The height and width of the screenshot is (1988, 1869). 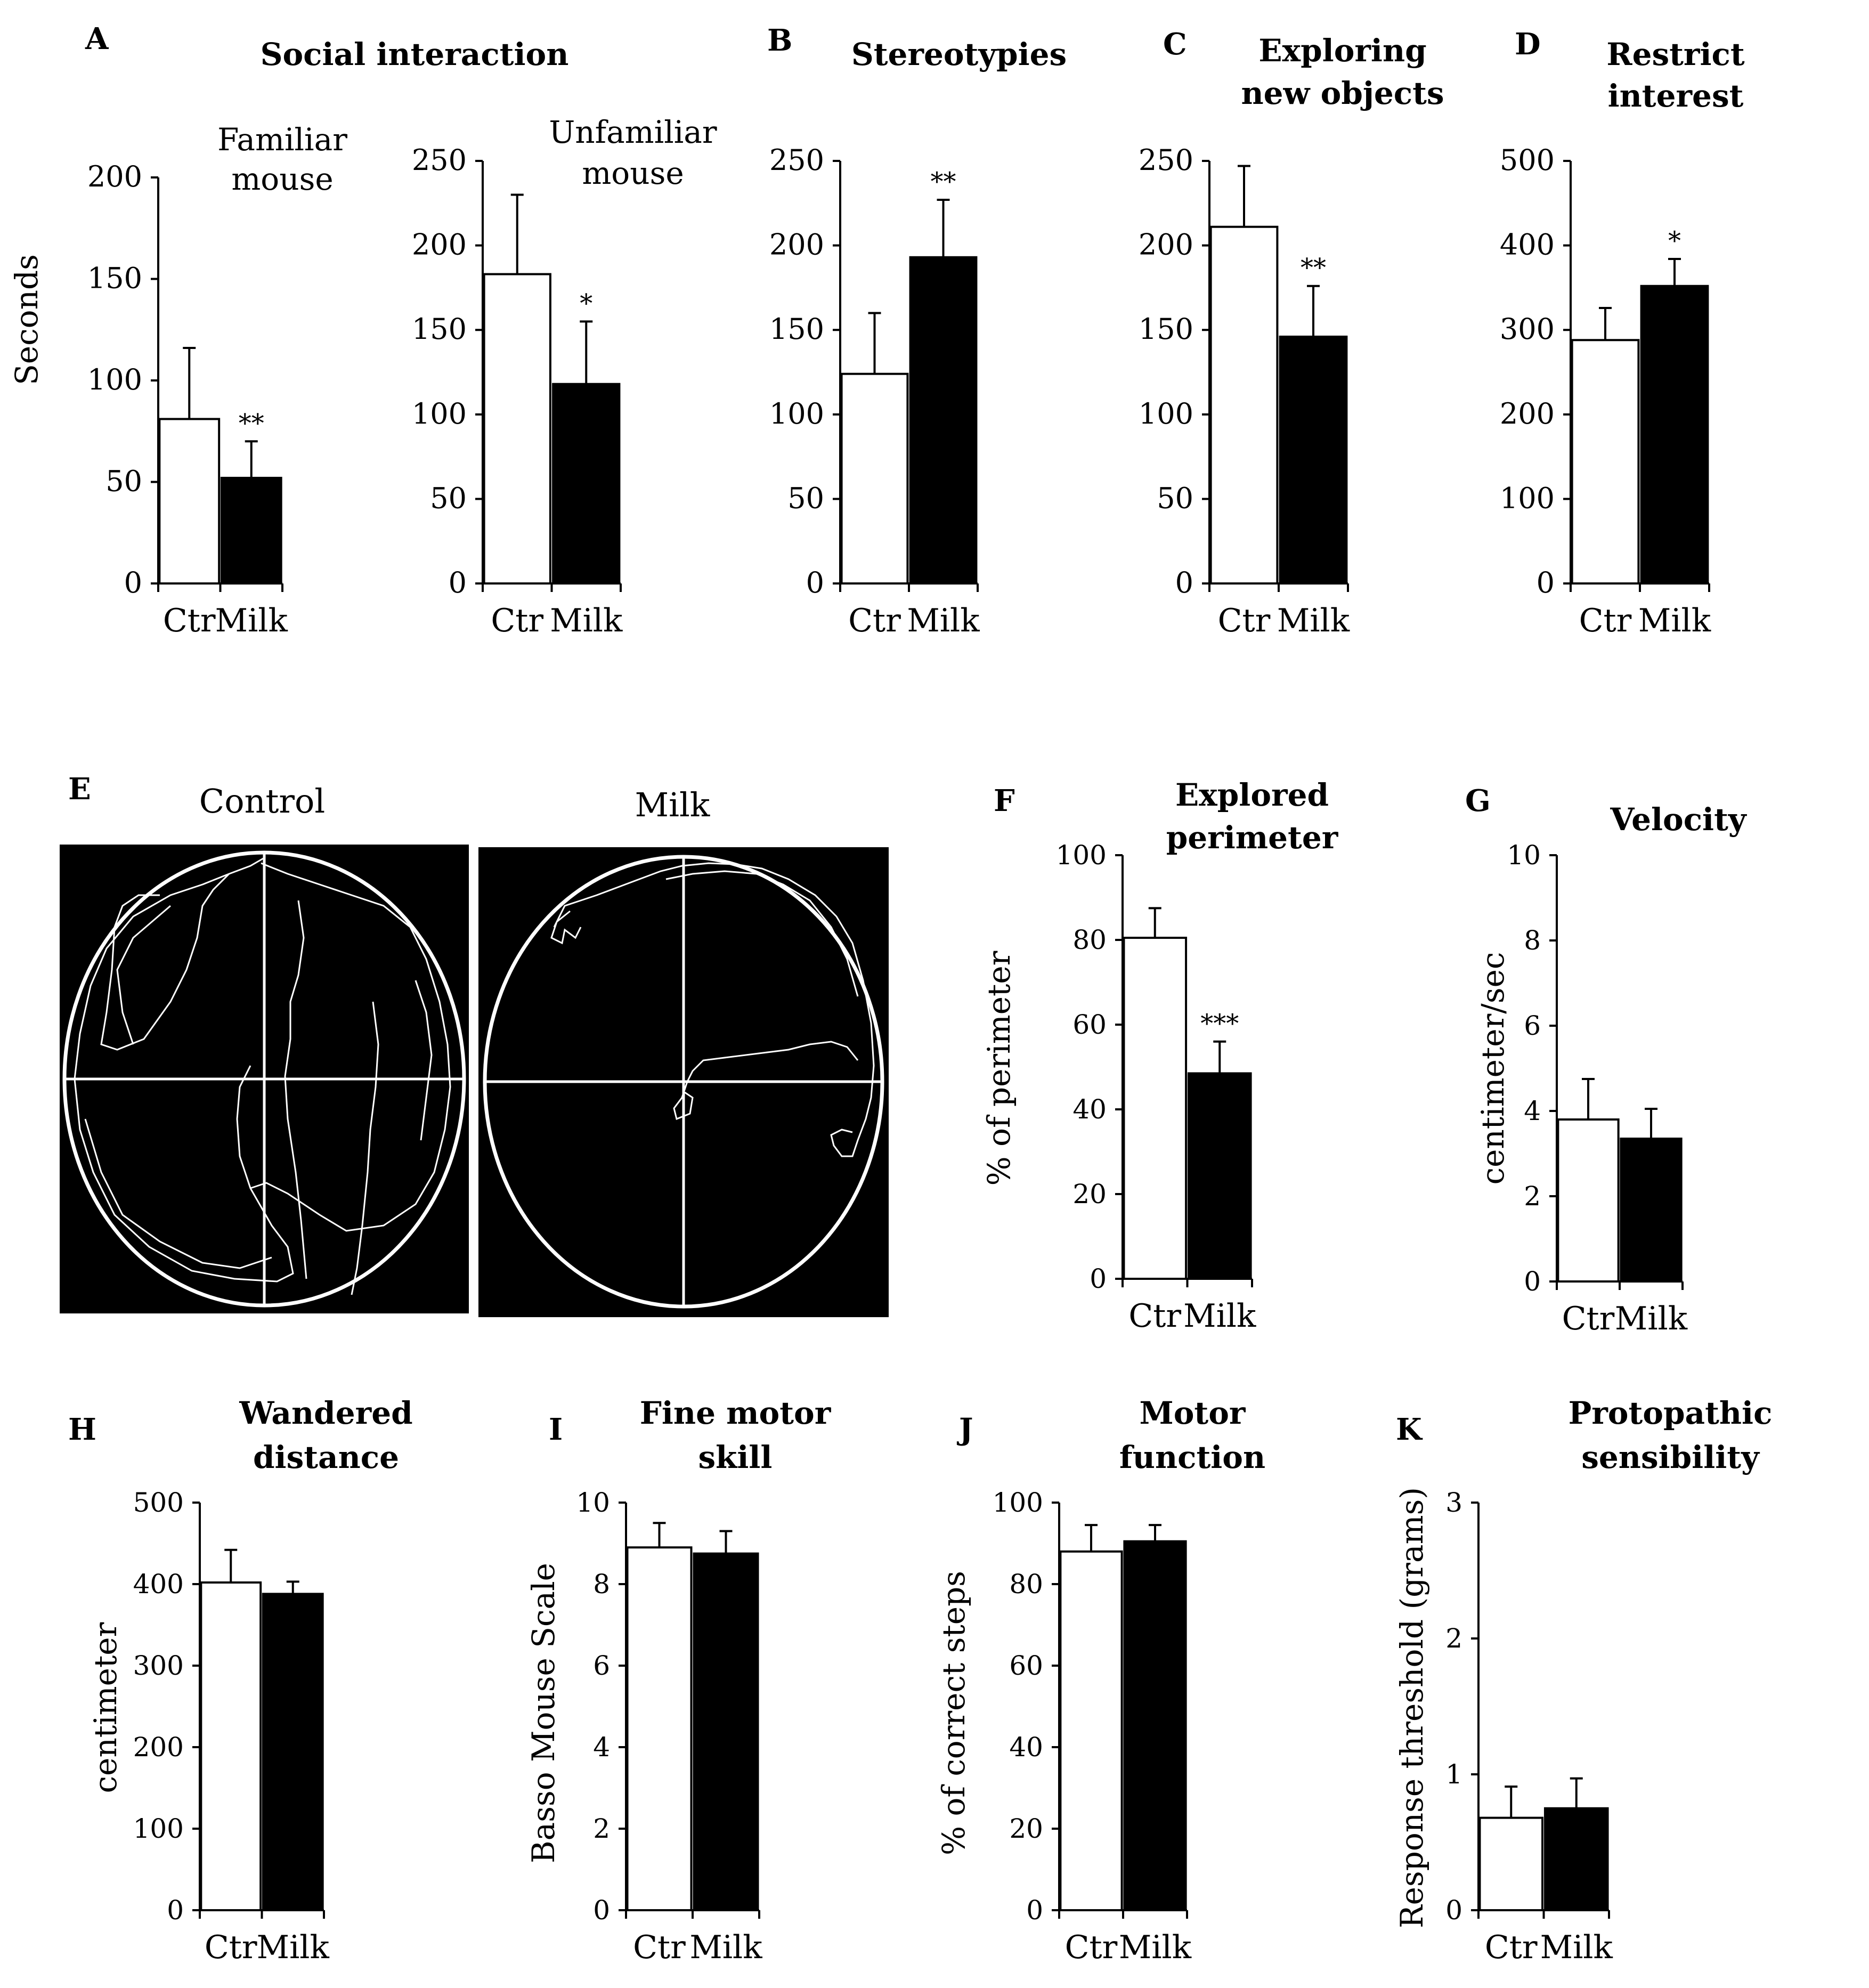 I want to click on panel-letter-e: E, so click(x=79, y=790).